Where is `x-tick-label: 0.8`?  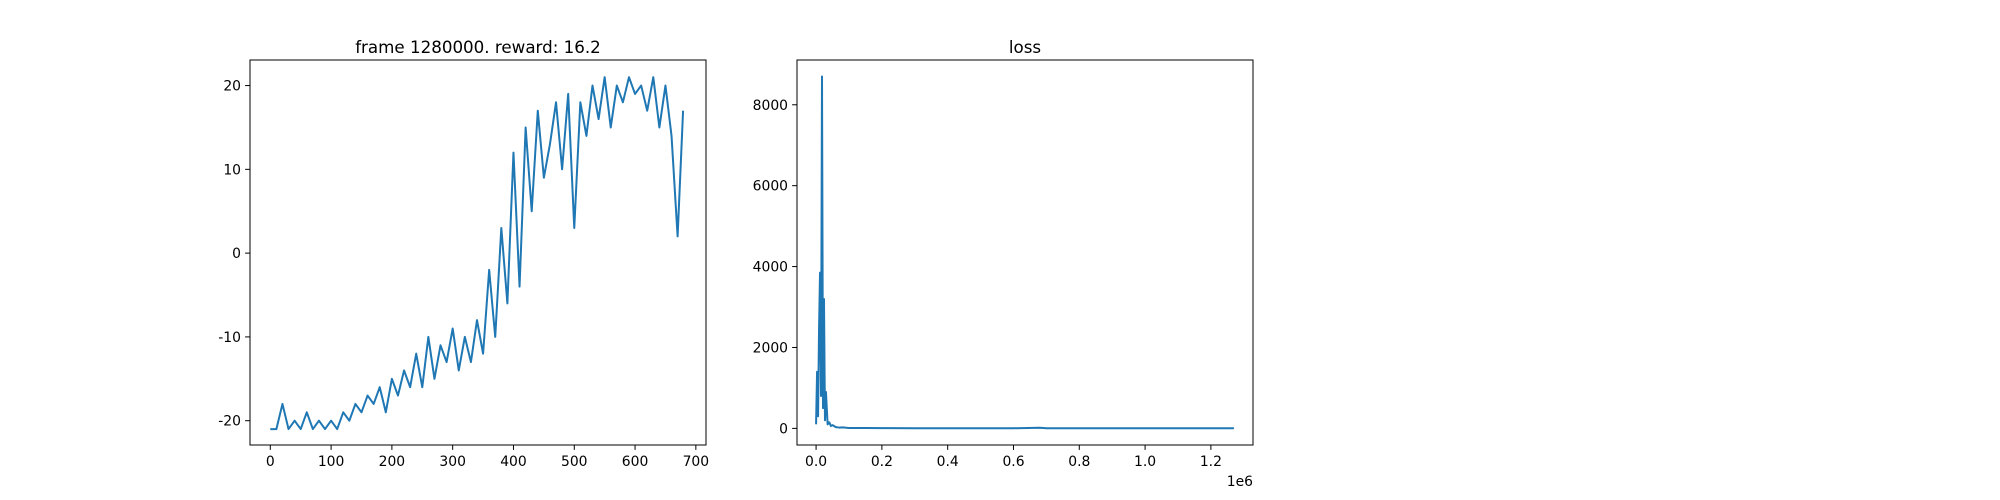 x-tick-label: 0.8 is located at coordinates (1079, 462).